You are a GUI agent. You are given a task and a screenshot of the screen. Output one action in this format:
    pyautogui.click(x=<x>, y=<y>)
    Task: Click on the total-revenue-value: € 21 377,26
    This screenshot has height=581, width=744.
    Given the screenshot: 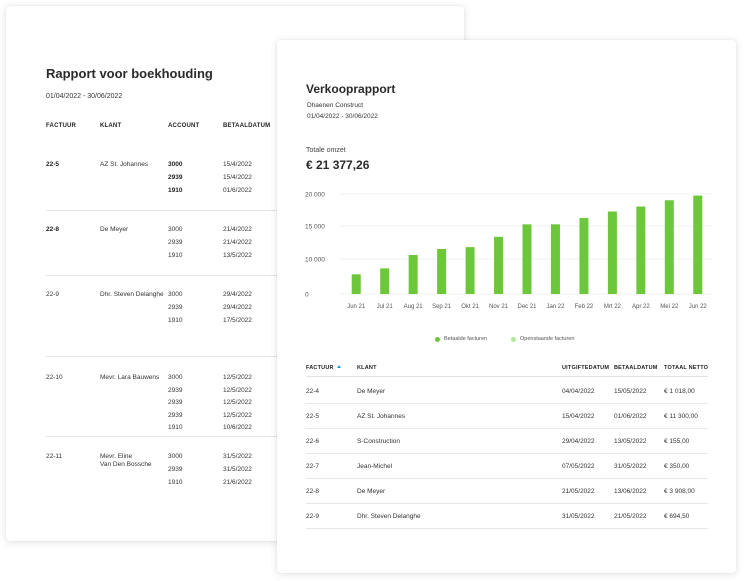 What is the action you would take?
    pyautogui.click(x=338, y=165)
    